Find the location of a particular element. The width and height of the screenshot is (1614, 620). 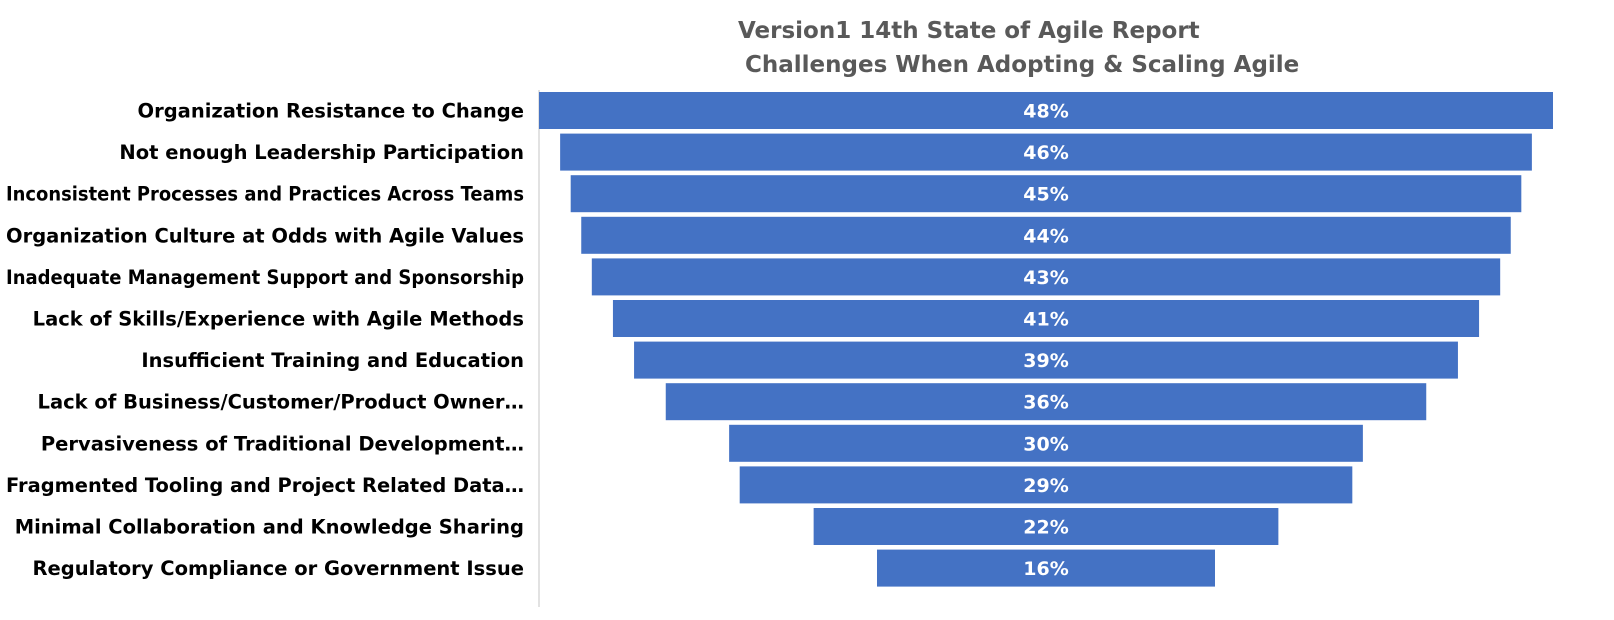

category-label-1: Organization Resistance to Change is located at coordinates (331, 111).